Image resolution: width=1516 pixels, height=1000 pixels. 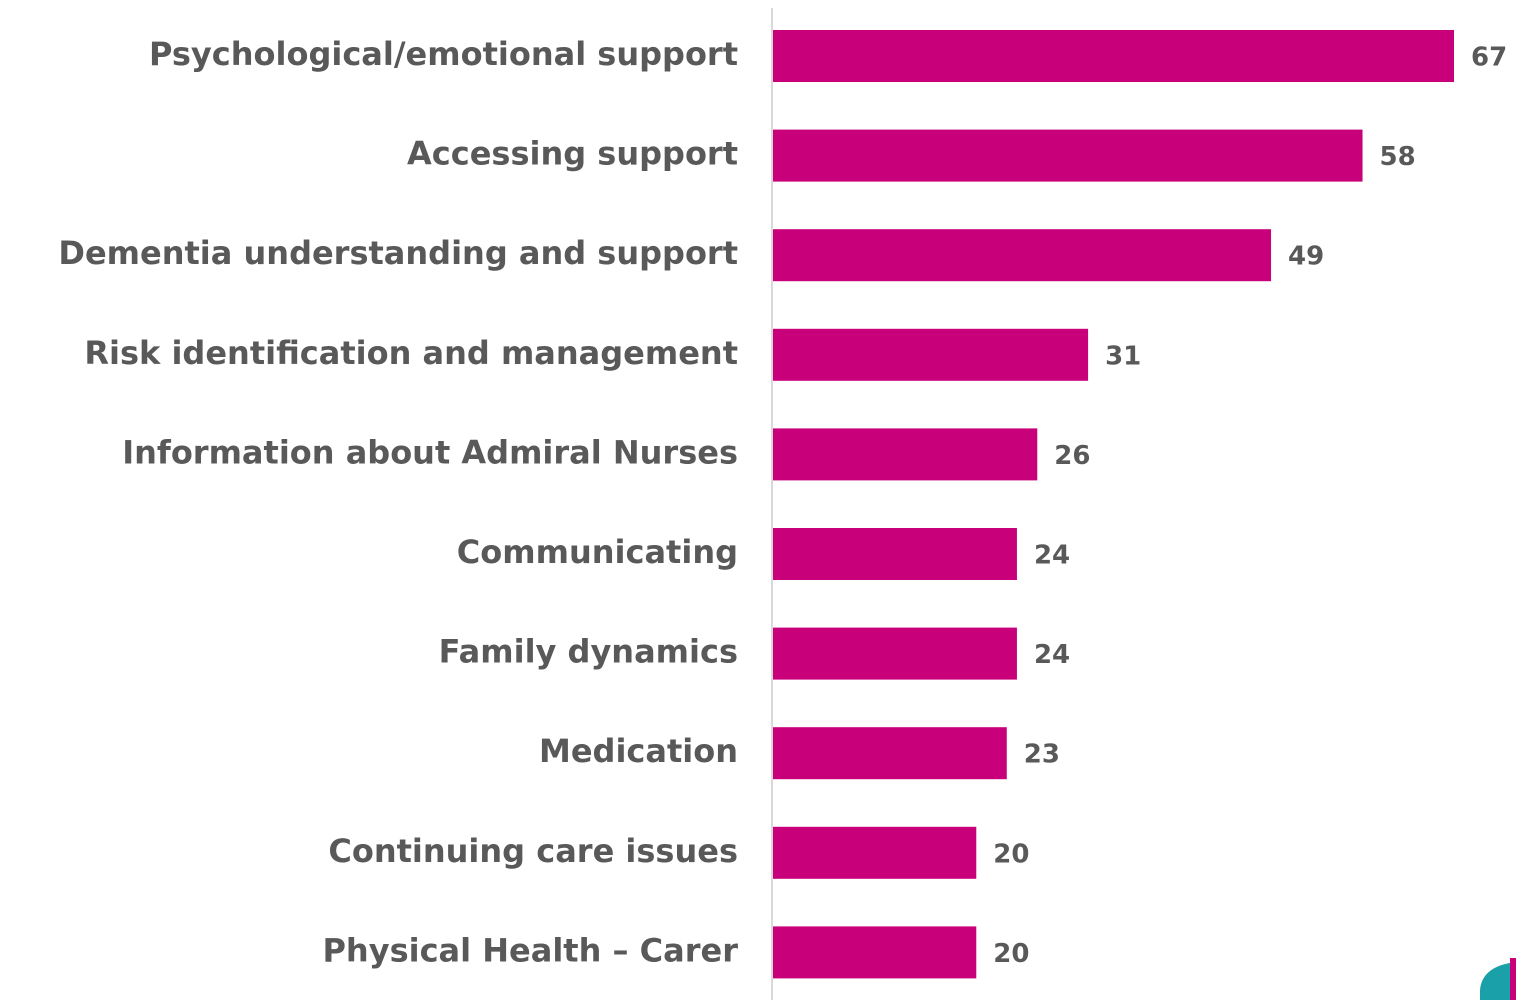 What do you see at coordinates (533, 851) in the screenshot?
I see `category-label: Continuing care issues` at bounding box center [533, 851].